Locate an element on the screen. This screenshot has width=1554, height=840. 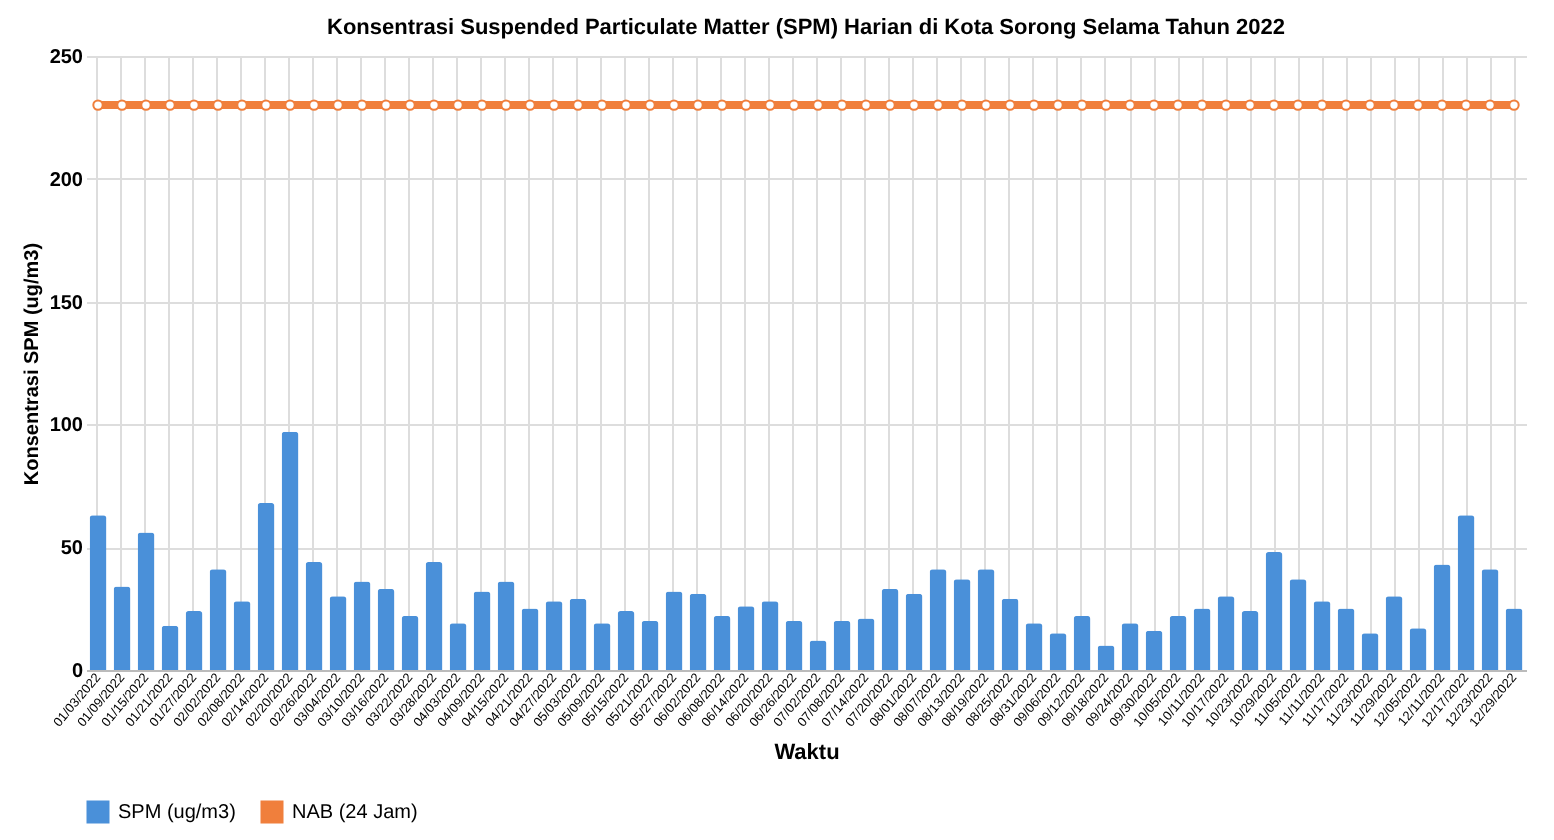
y-tick-label: 250 is located at coordinates (66, 58).